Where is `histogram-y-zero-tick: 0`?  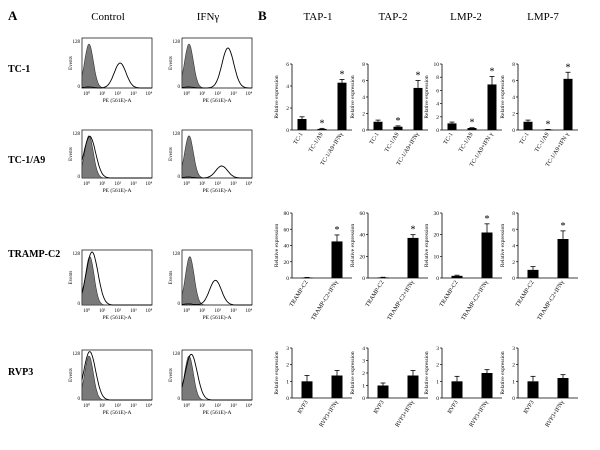 histogram-y-zero-tick: 0 is located at coordinates (179, 177).